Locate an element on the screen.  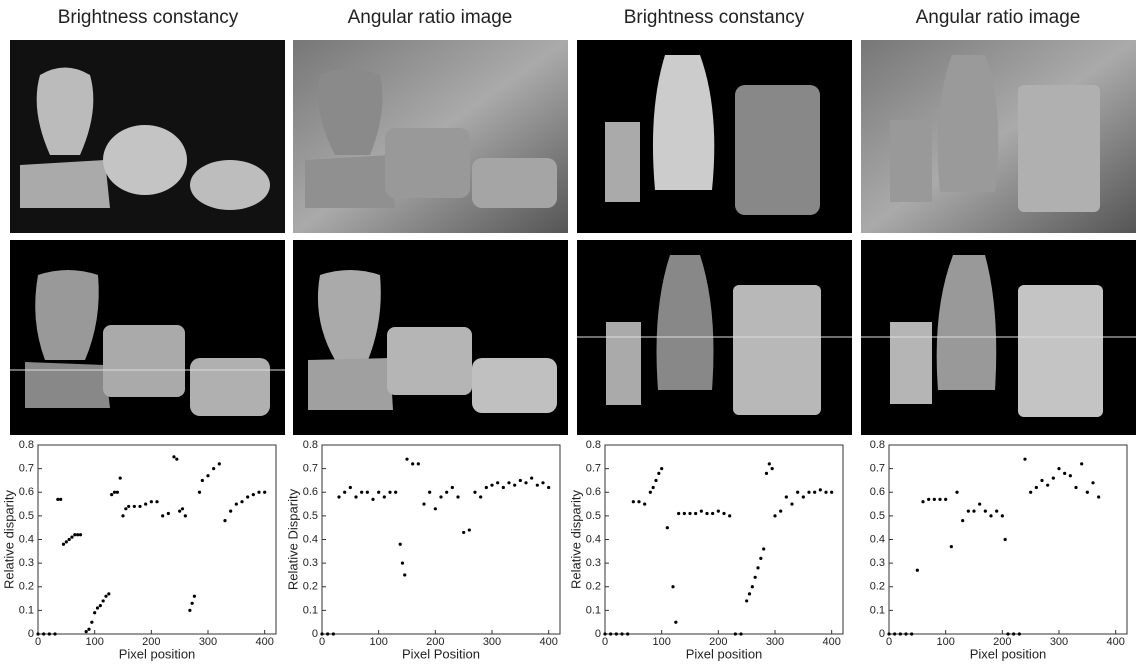
y-tick-label: 0.5 is located at coordinates (310, 516).